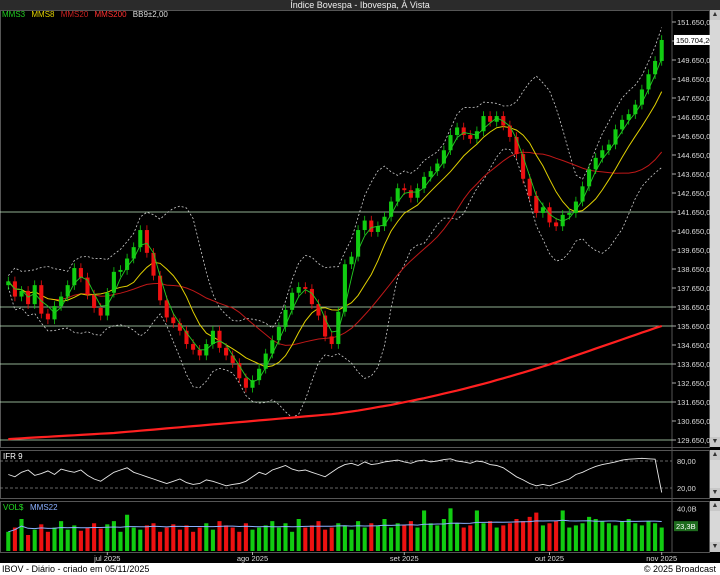 This screenshot has width=720, height=575. Describe the element at coordinates (549, 558) in the screenshot. I see `date-tick-label: out 2025` at that location.